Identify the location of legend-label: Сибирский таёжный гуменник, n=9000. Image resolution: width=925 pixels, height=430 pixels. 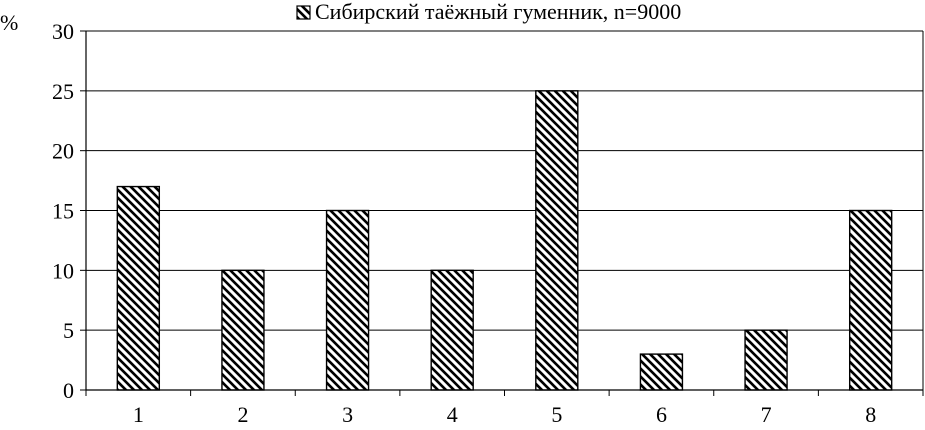
(498, 12).